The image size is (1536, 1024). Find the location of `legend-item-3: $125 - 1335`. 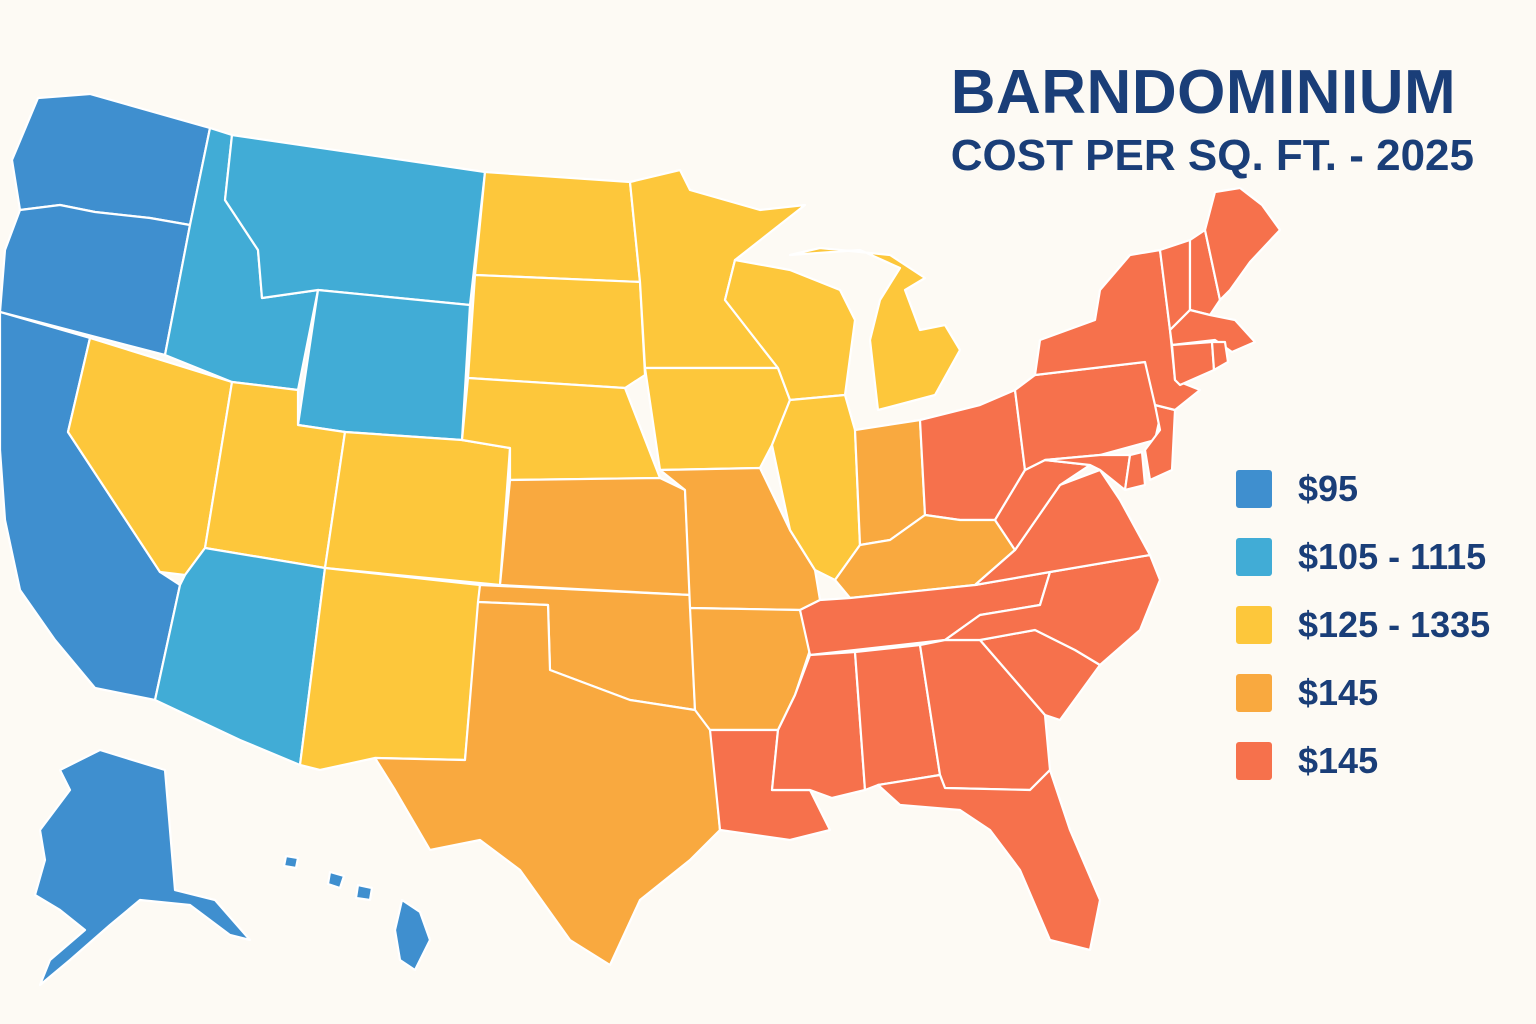

legend-item-3: $125 - 1335 is located at coordinates (1363, 625).